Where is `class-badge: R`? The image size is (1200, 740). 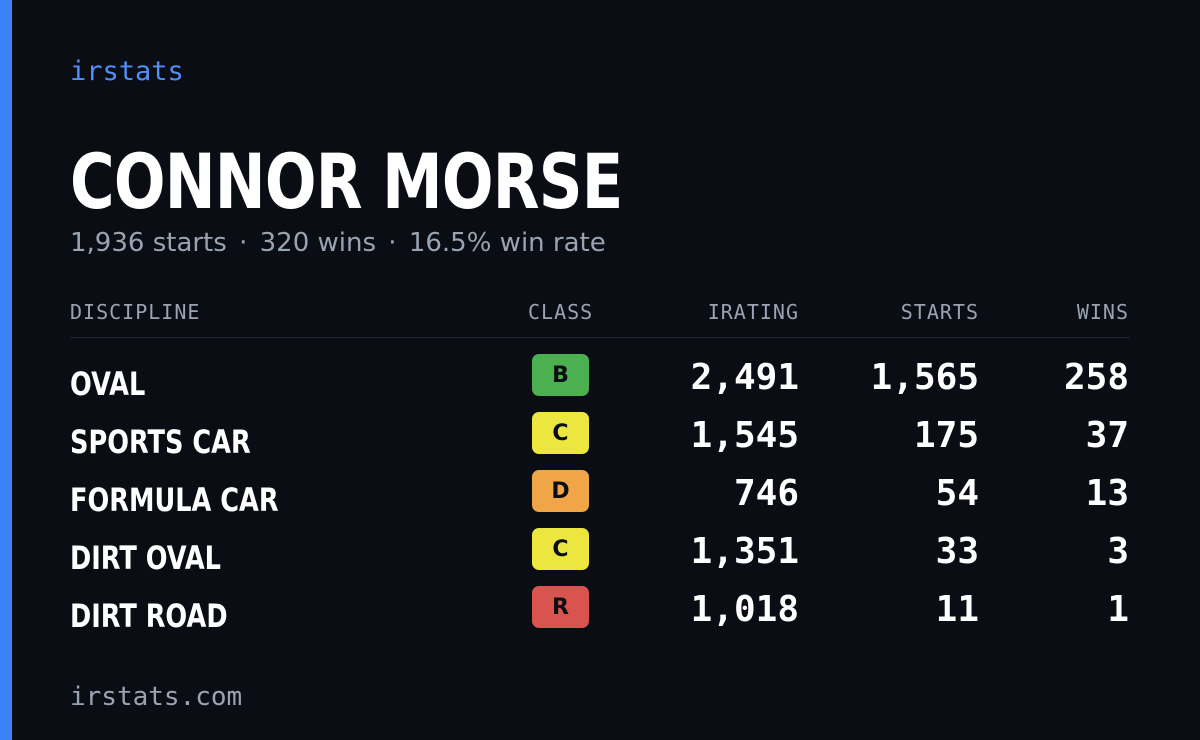 class-badge: R is located at coordinates (560, 607).